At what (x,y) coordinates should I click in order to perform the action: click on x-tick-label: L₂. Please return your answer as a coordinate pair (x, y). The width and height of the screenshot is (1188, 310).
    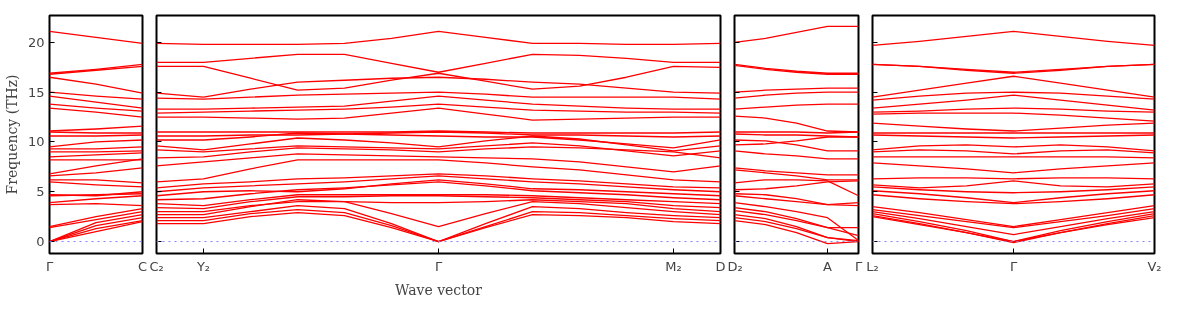
    Looking at the image, I should click on (872, 266).